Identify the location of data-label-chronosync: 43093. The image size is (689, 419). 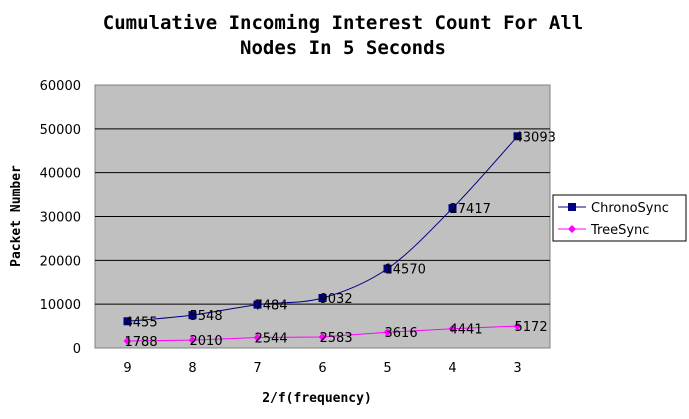
(535, 137).